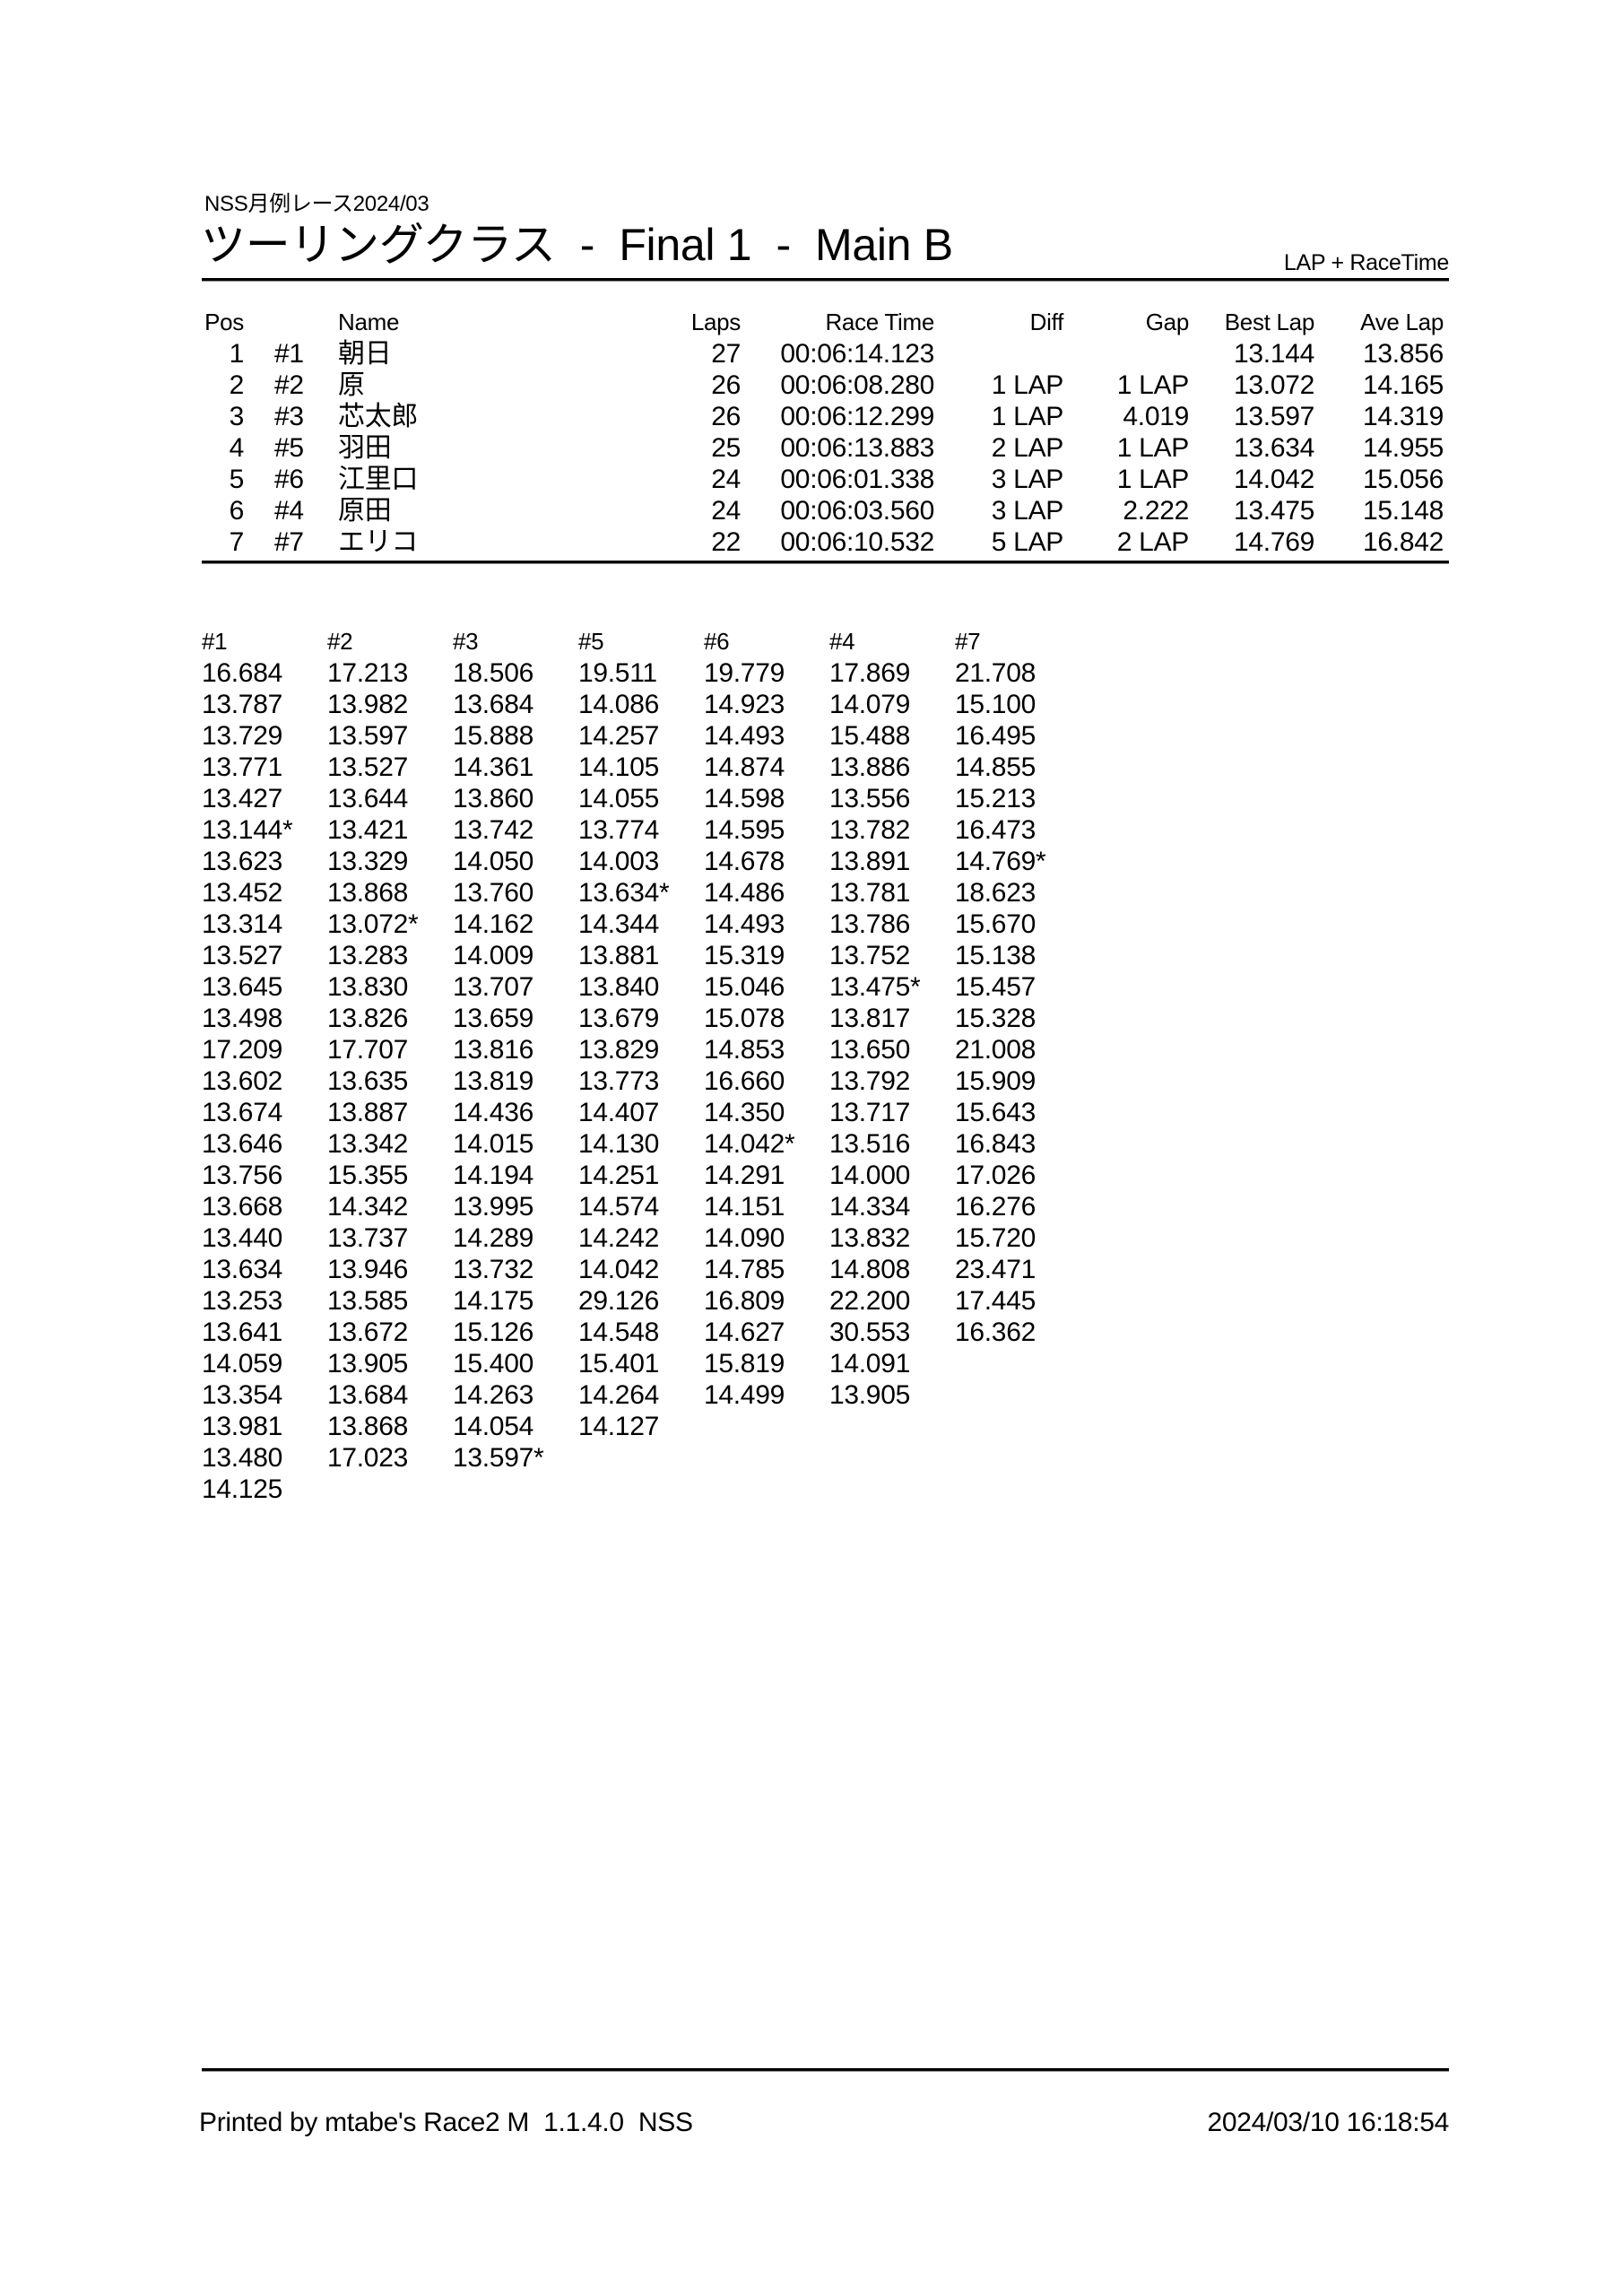  Describe the element at coordinates (744, 955) in the screenshot. I see `lap-time-cell: 15.319` at that location.